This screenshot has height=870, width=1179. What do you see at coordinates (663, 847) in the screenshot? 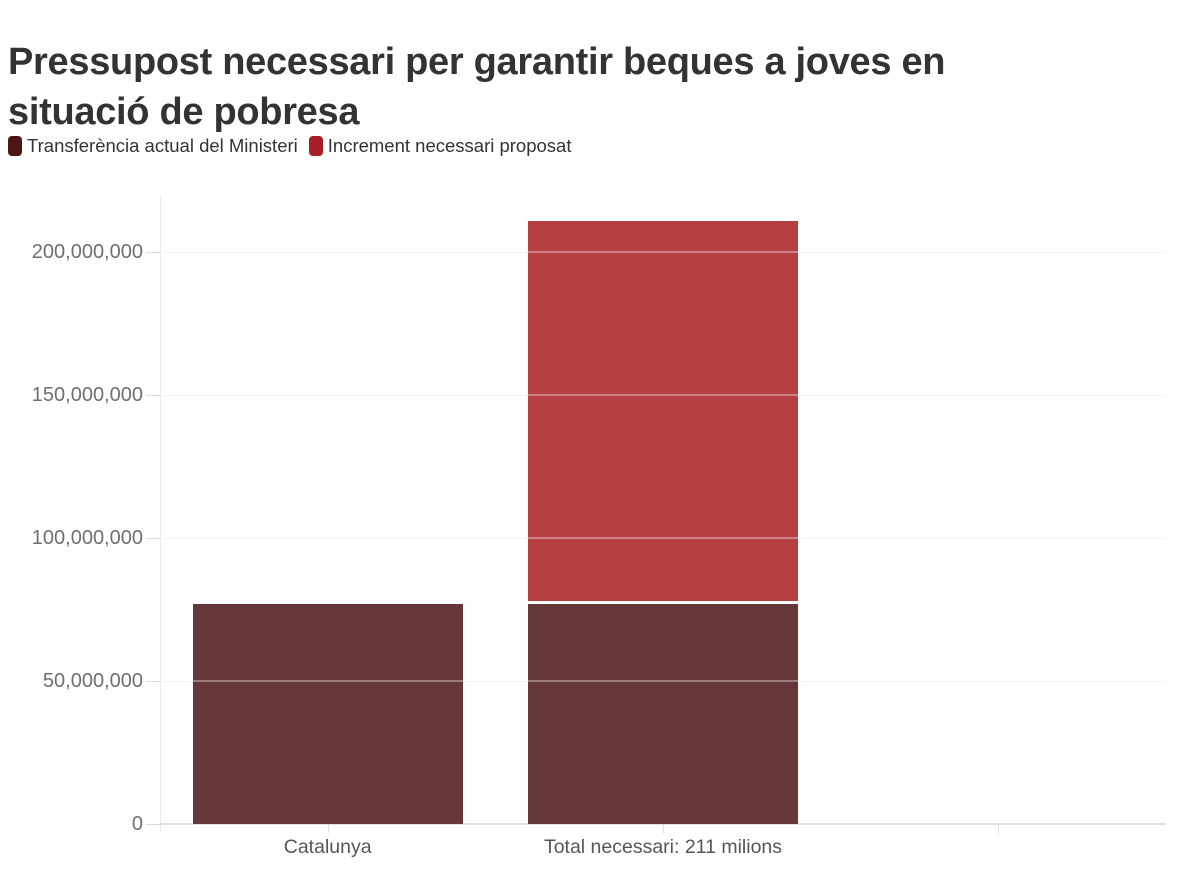
I see `x-axis-label-total: Total necessari: 211 milions` at bounding box center [663, 847].